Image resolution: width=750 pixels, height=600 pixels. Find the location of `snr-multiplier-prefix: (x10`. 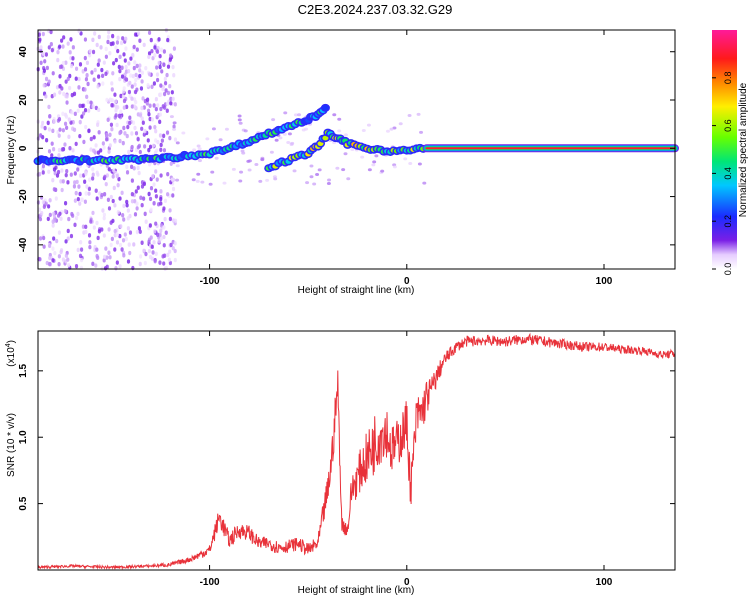

snr-multiplier-prefix: (x10 is located at coordinates (11, 357).